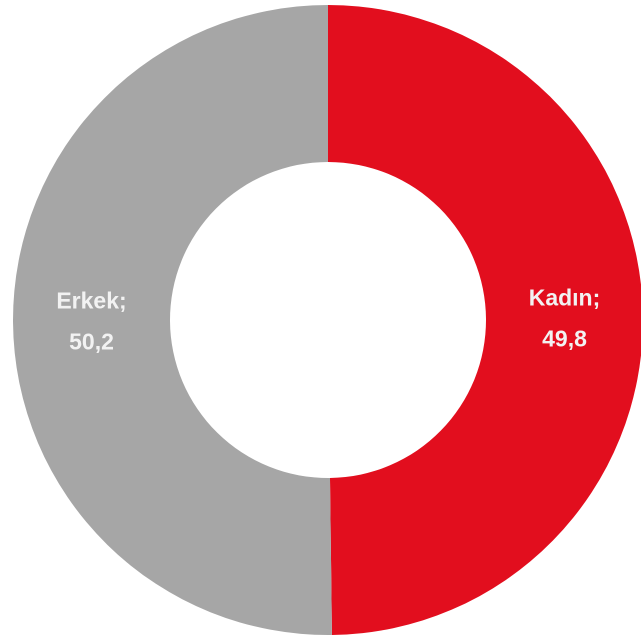 This screenshot has width=641, height=640. Describe the element at coordinates (564, 339) in the screenshot. I see `value-label: 49,8` at that location.